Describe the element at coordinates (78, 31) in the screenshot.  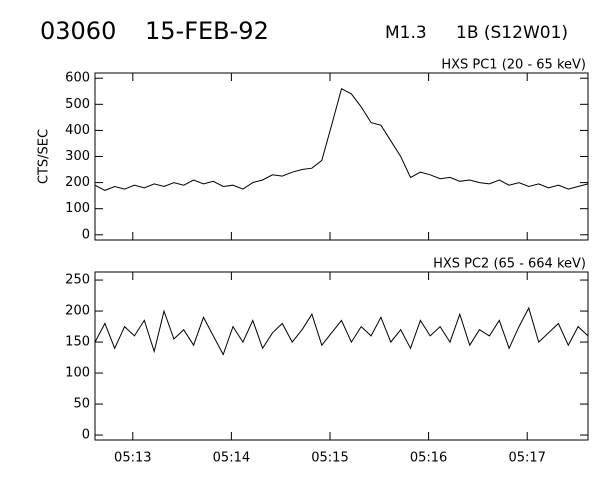
I see `event-number: 03060` at that location.